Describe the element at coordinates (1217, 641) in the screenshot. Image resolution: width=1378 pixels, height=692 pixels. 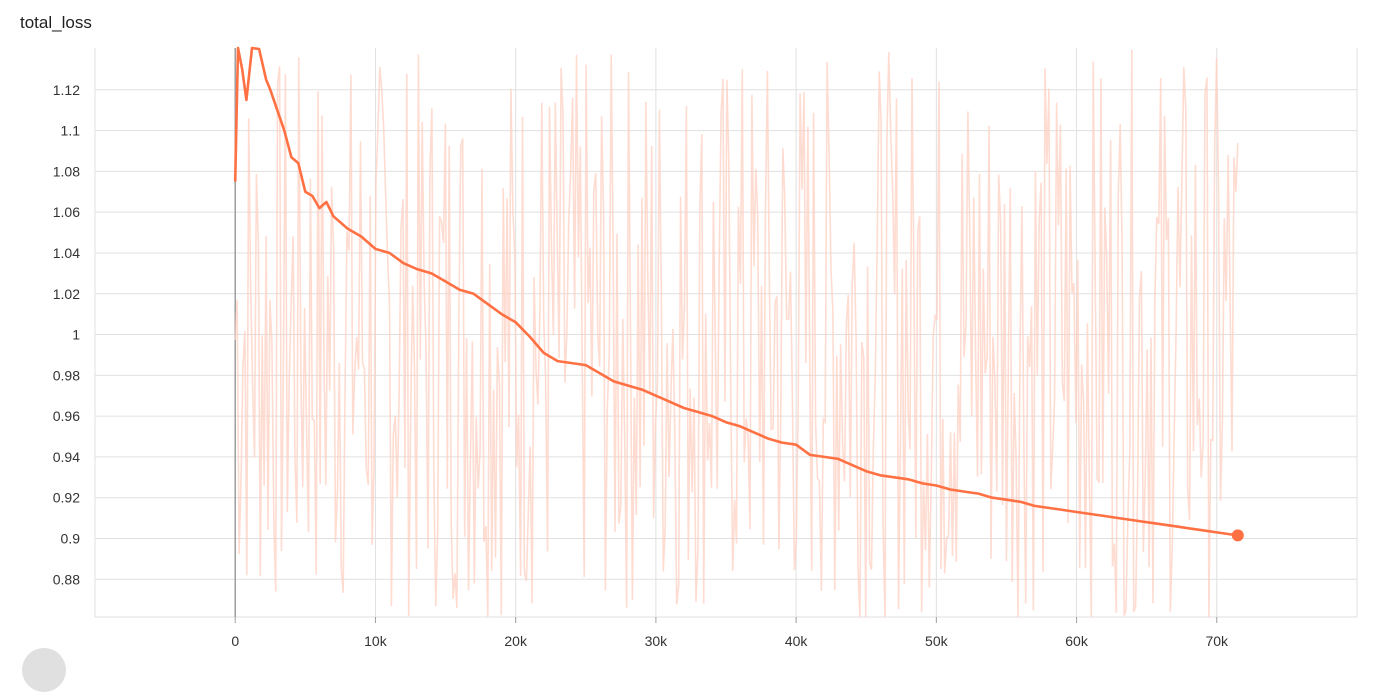
I see `x-tick-label: 70k` at that location.